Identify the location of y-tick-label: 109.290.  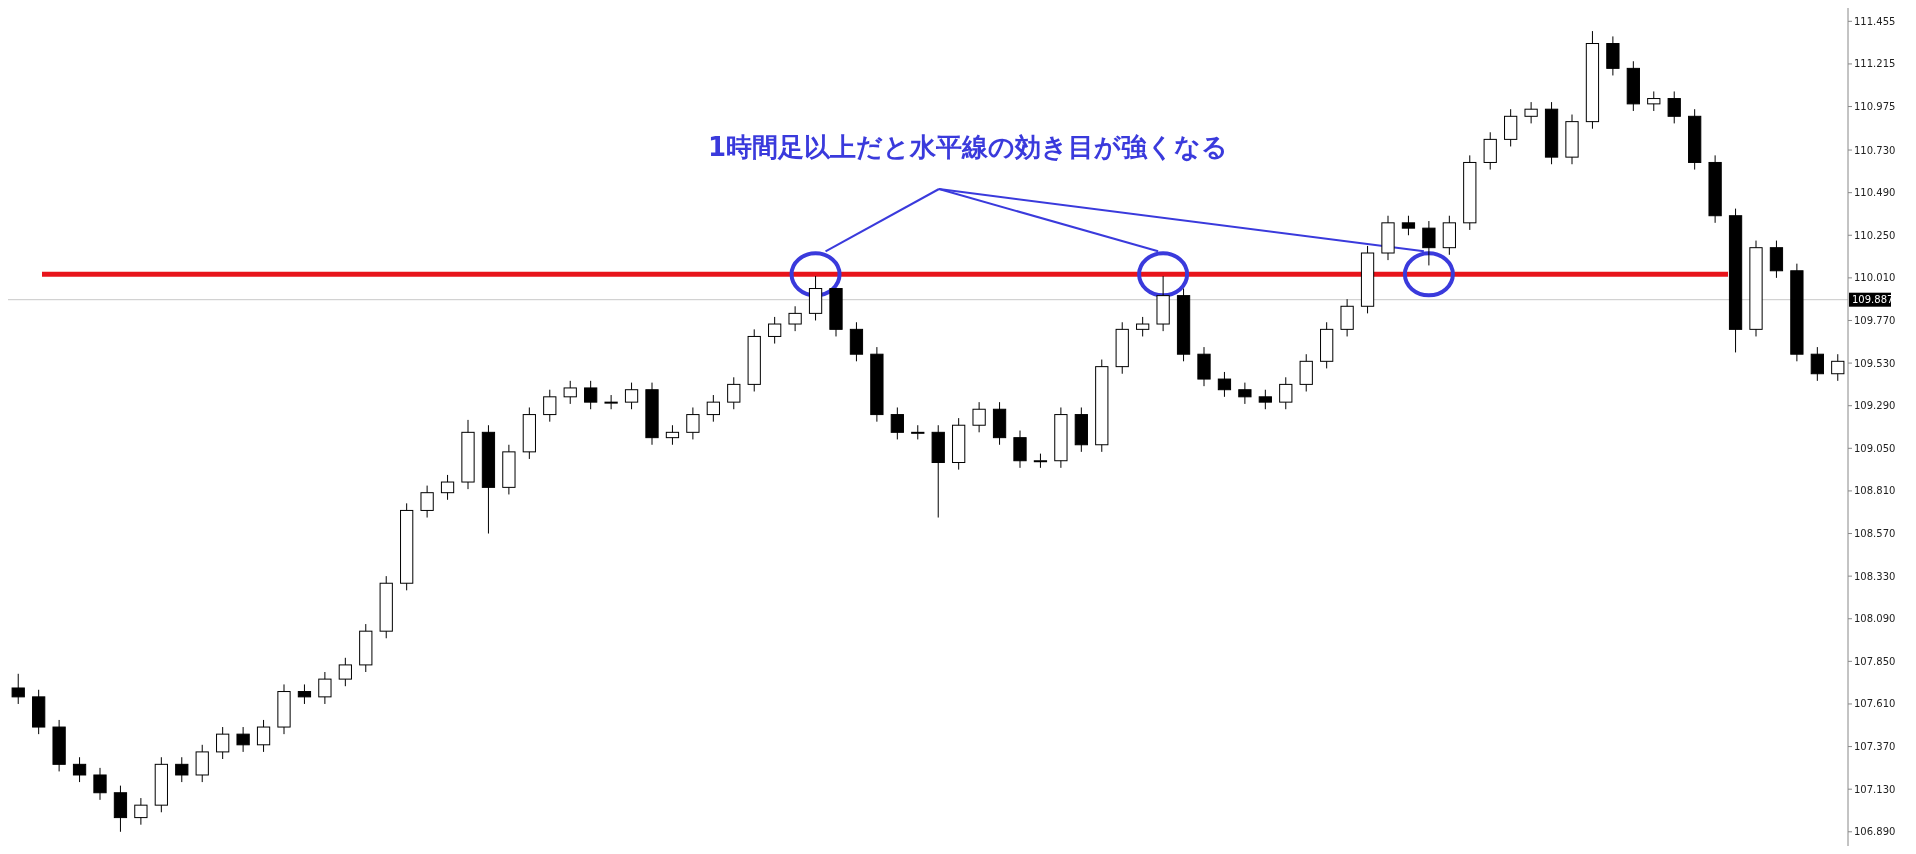
(1875, 406).